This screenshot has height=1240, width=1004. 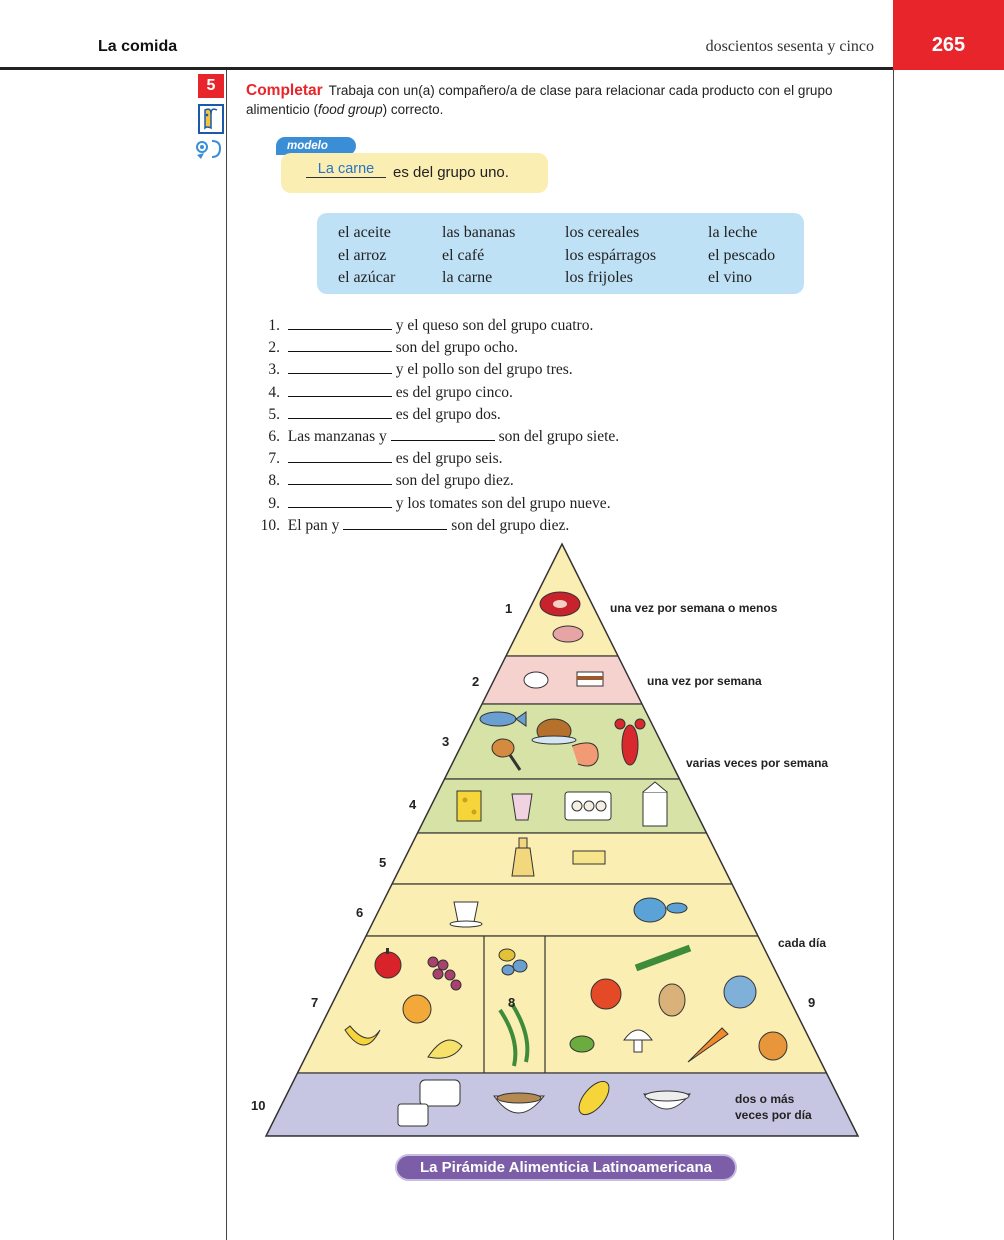 I want to click on cereal-bowl-icon, so click(x=519, y=1103).